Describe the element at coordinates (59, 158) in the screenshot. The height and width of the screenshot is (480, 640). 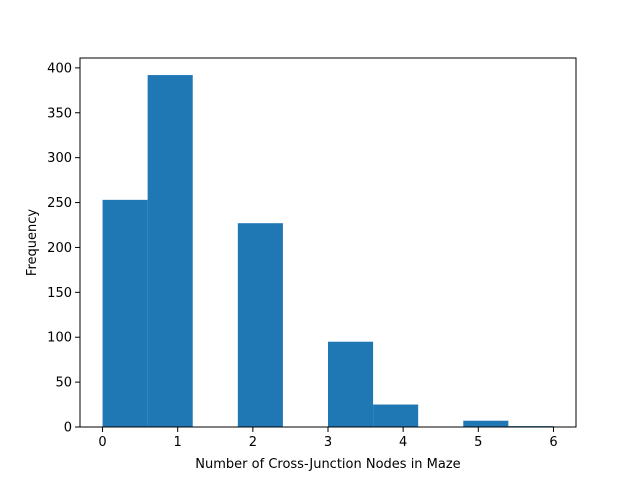
I see `y-tick-label: 300` at that location.